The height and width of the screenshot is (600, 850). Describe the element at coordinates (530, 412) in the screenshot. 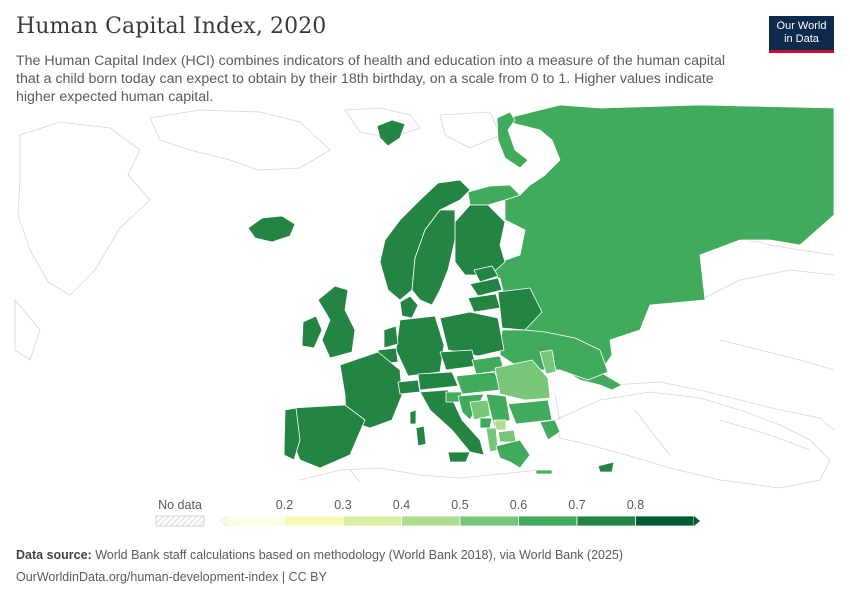

I see `bulgaria-shape` at that location.